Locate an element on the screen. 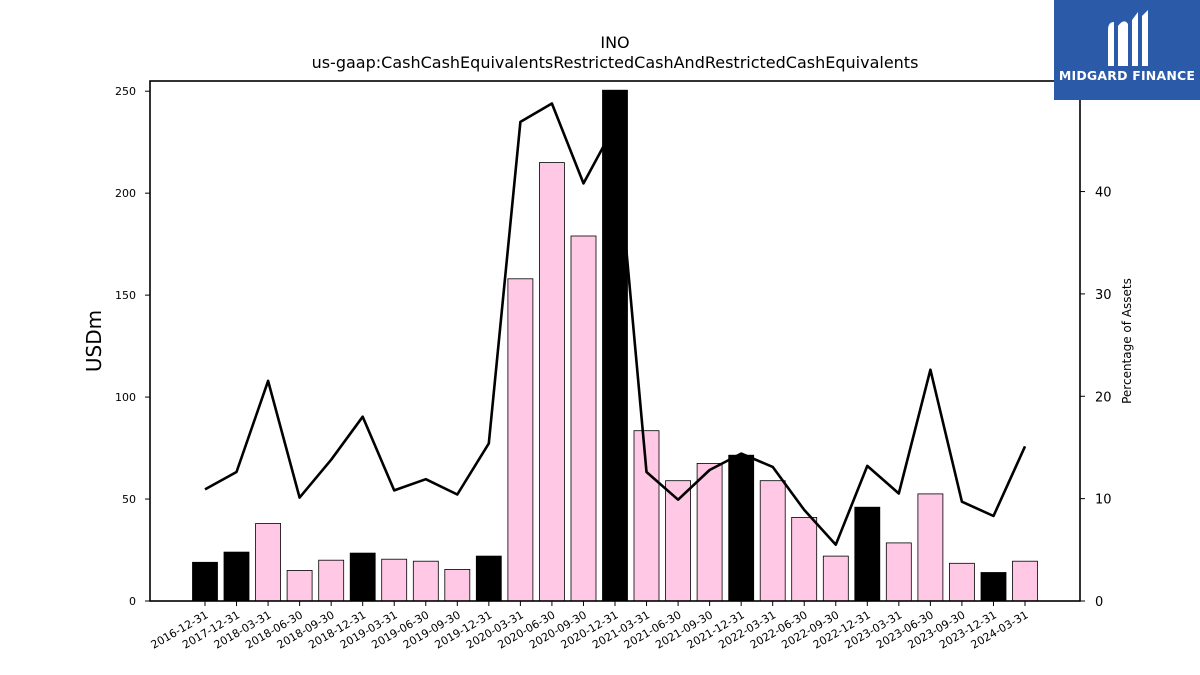 The image size is (1200, 675). y-tick-label: 0 is located at coordinates (132, 601).